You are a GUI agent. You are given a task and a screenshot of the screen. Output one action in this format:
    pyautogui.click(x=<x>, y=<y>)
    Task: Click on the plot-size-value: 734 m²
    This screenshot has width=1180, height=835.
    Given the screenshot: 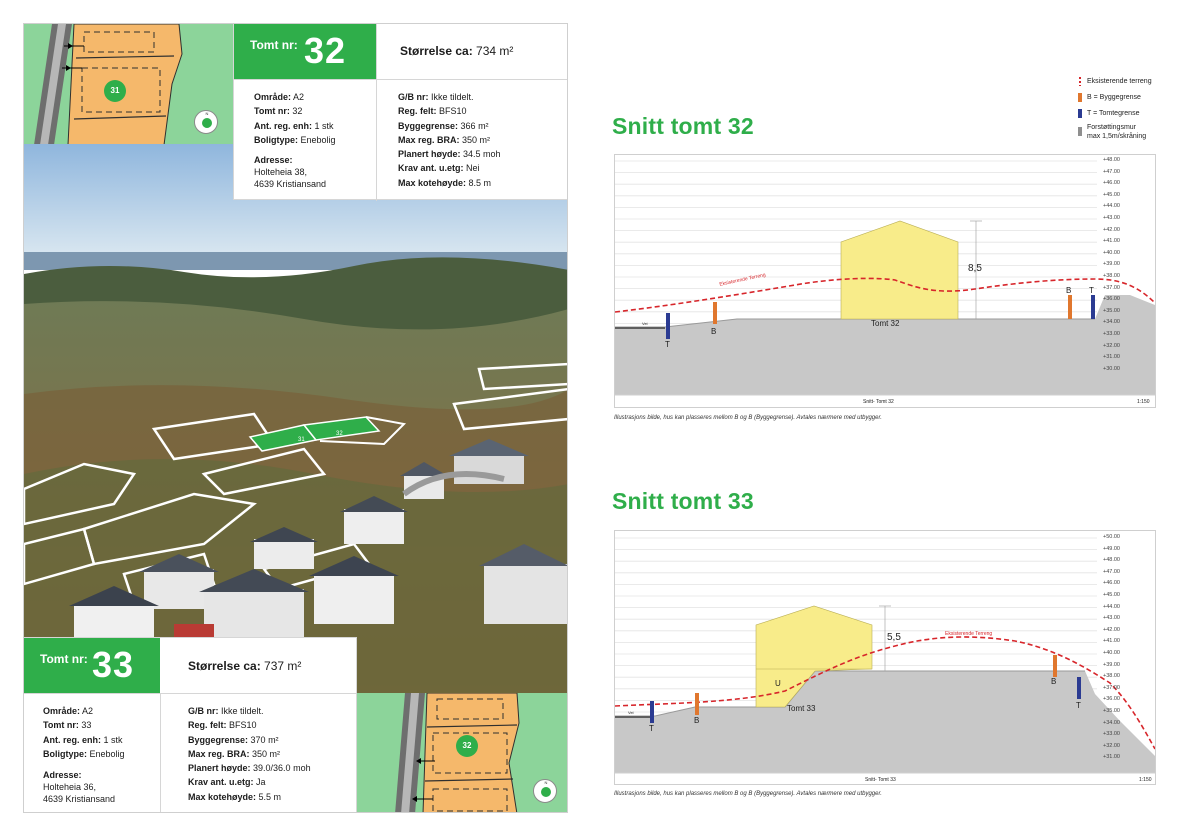 What is the action you would take?
    pyautogui.click(x=495, y=51)
    